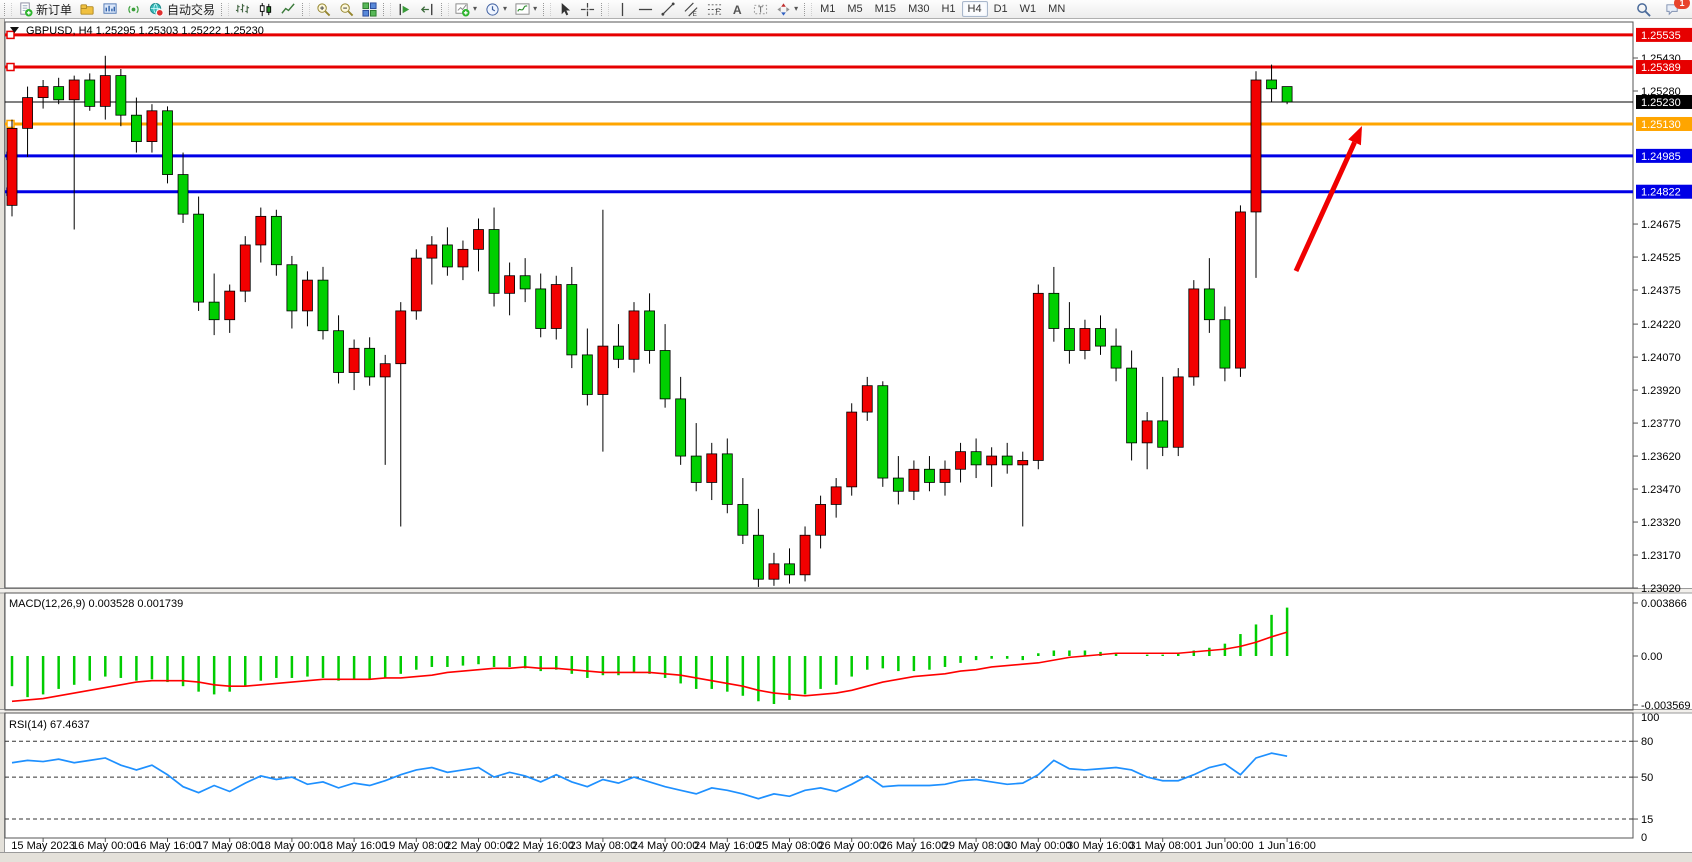  Describe the element at coordinates (288, 9) in the screenshot. I see `line-chart-button` at that location.